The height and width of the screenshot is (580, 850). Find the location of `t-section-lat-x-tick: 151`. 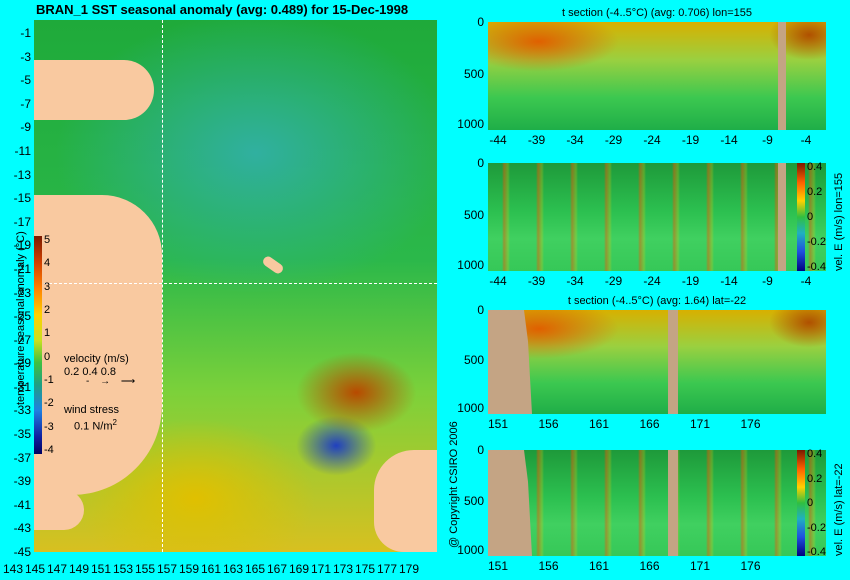

t-section-lat-x-tick: 151 is located at coordinates (498, 424).